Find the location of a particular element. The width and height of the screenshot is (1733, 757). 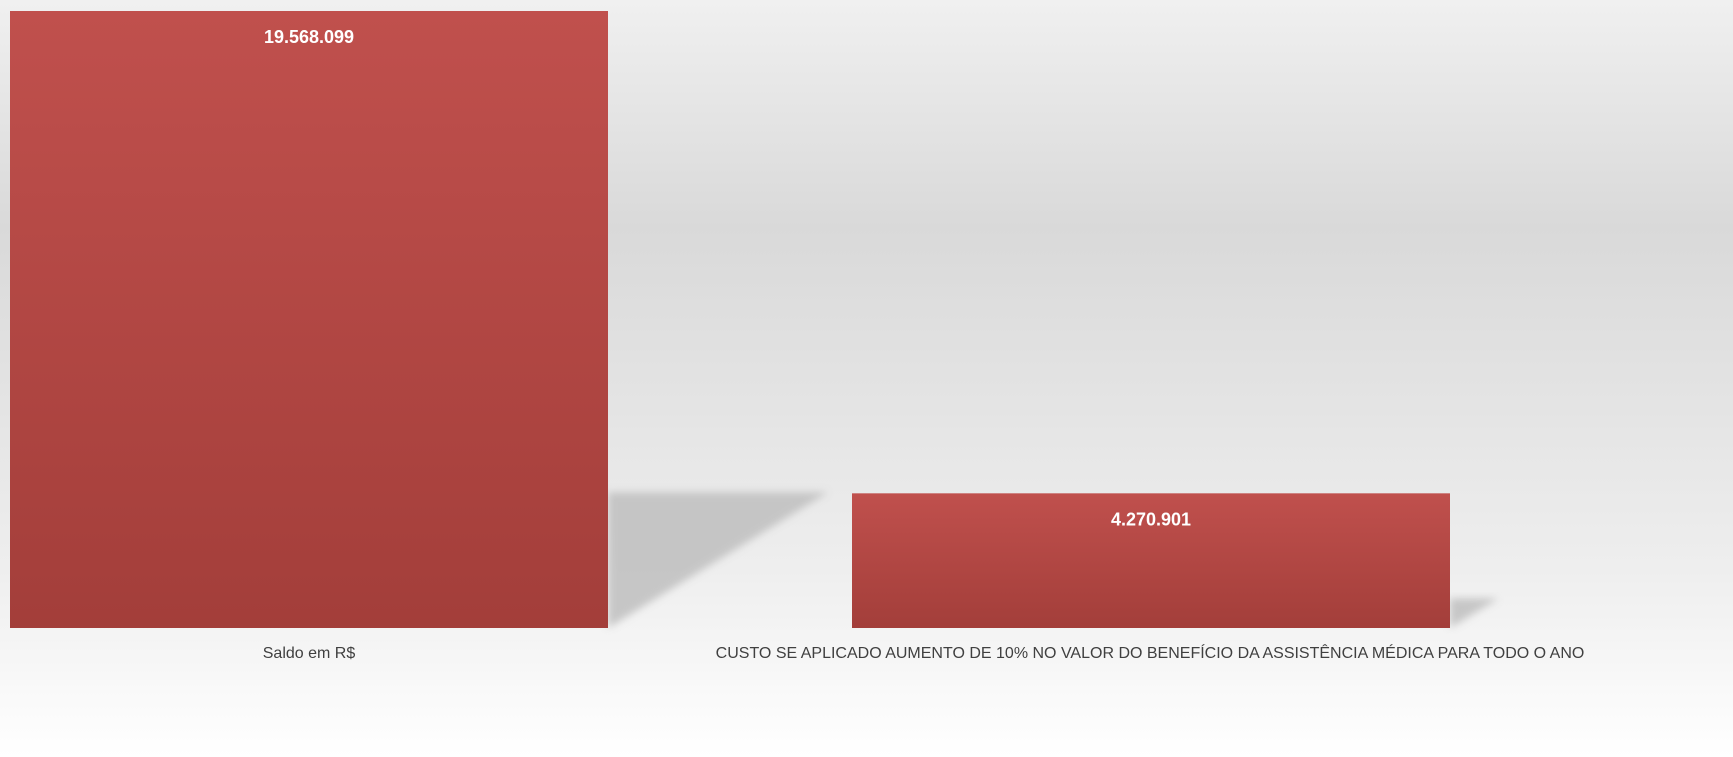

bar-shadows is located at coordinates (1053, 560).